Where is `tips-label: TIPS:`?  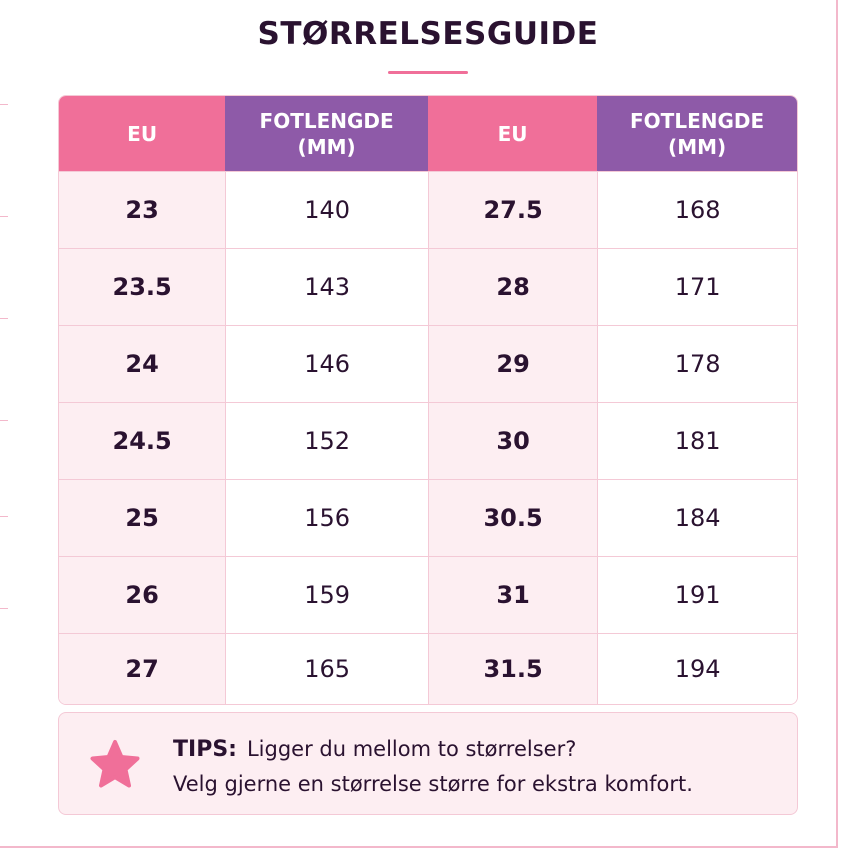 tips-label: TIPS: is located at coordinates (205, 749).